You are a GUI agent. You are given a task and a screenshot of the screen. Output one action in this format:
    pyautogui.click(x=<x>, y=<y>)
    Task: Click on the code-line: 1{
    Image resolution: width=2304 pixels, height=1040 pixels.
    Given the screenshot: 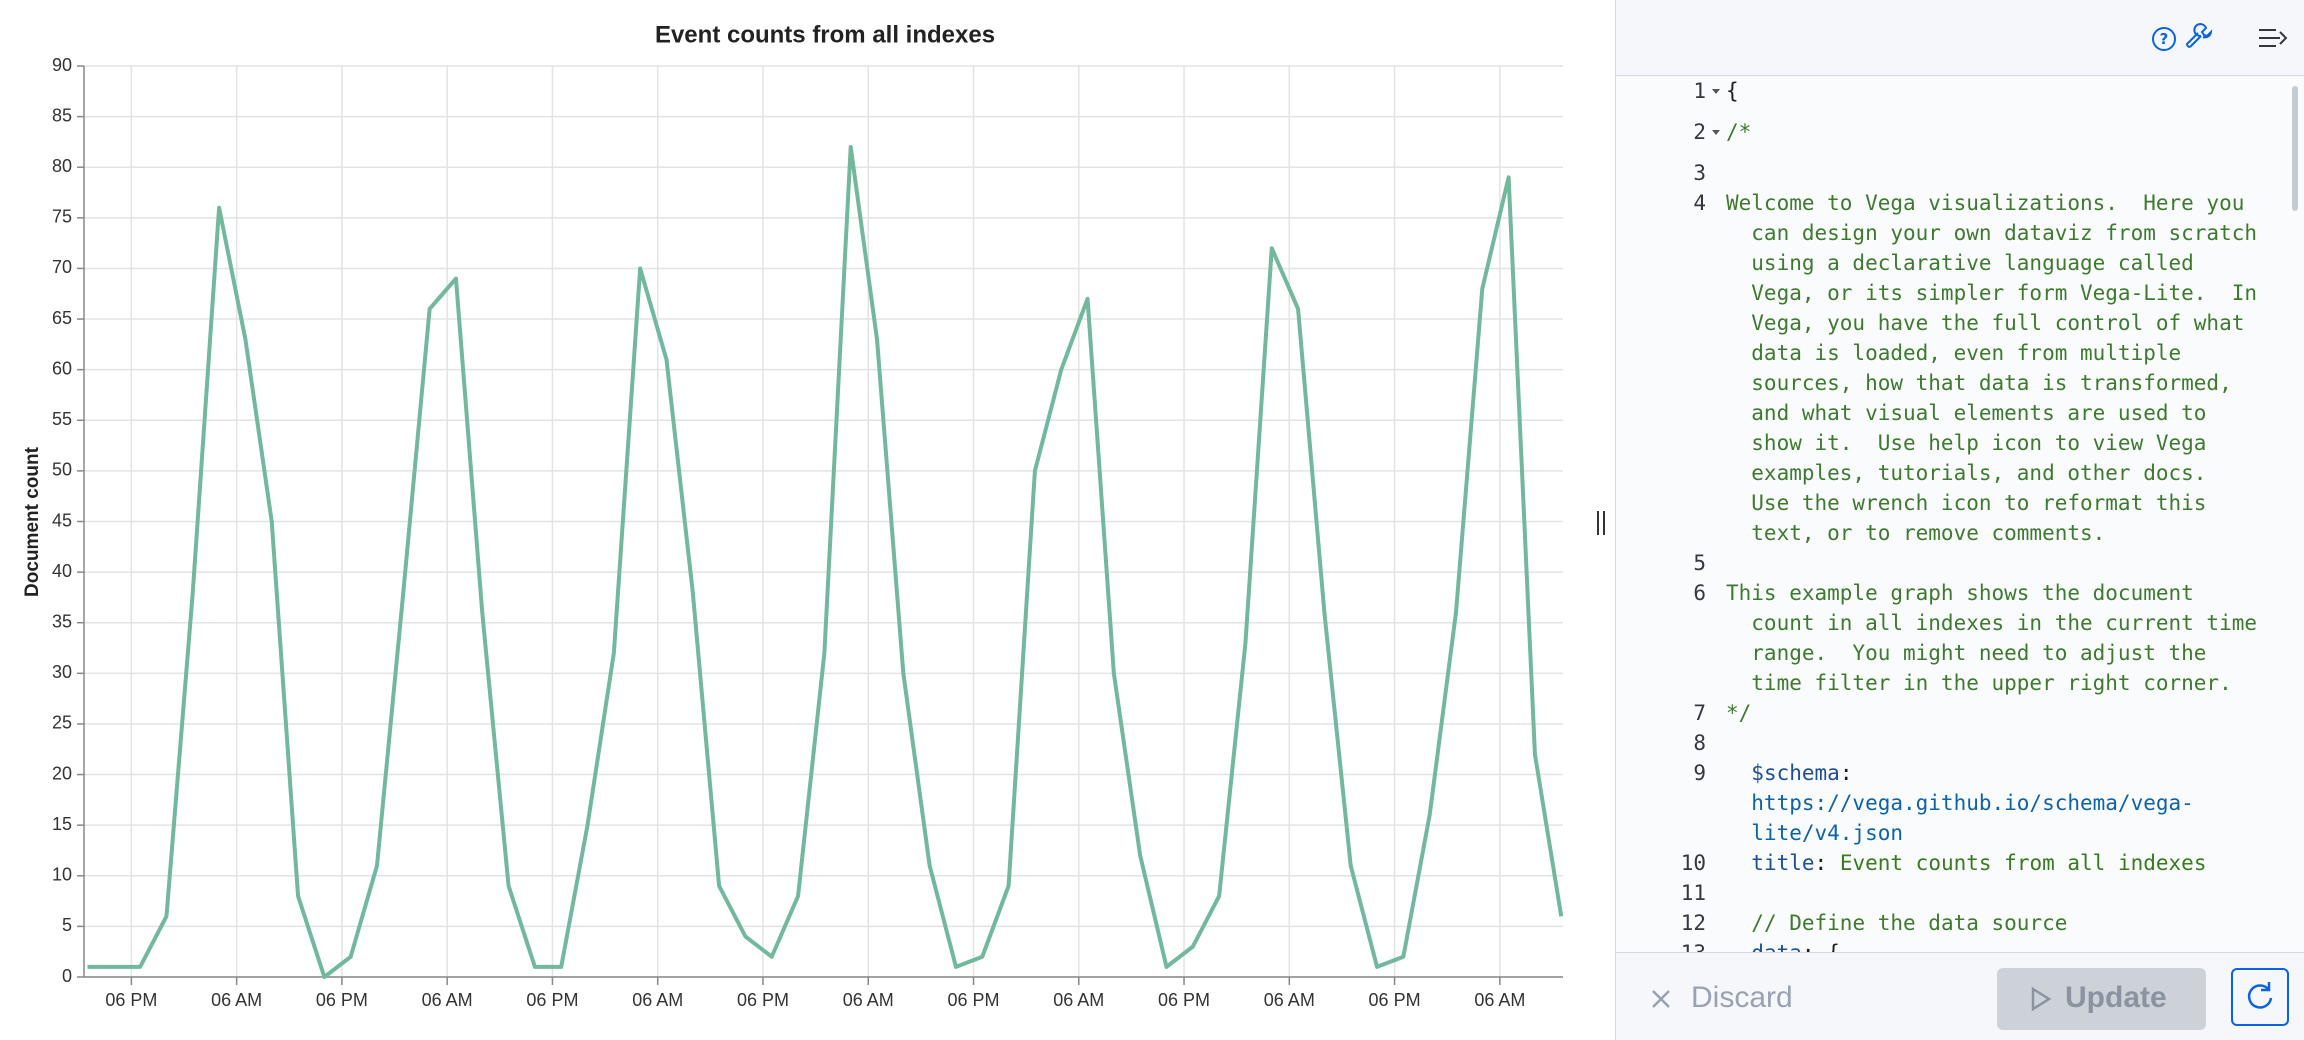 What is the action you would take?
    pyautogui.click(x=1960, y=96)
    